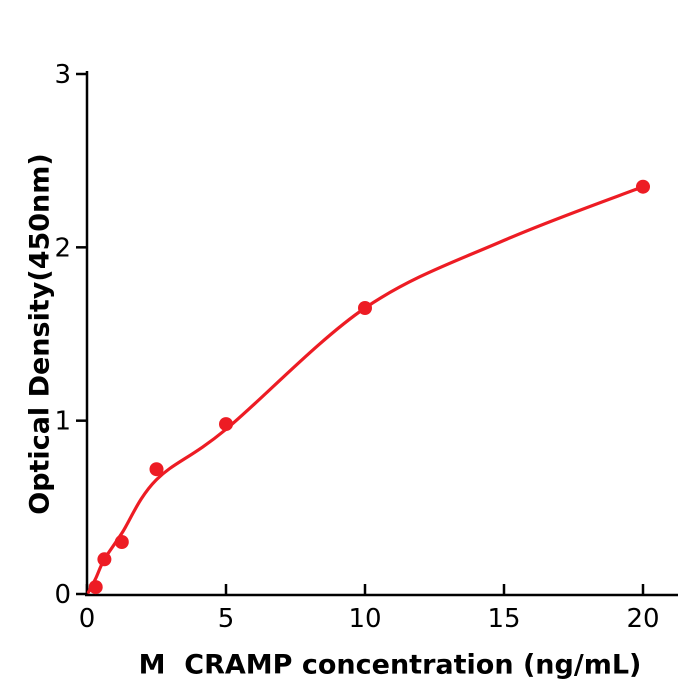  I want to click on y-axis-title: Optical Density(450nm), so click(40, 334).